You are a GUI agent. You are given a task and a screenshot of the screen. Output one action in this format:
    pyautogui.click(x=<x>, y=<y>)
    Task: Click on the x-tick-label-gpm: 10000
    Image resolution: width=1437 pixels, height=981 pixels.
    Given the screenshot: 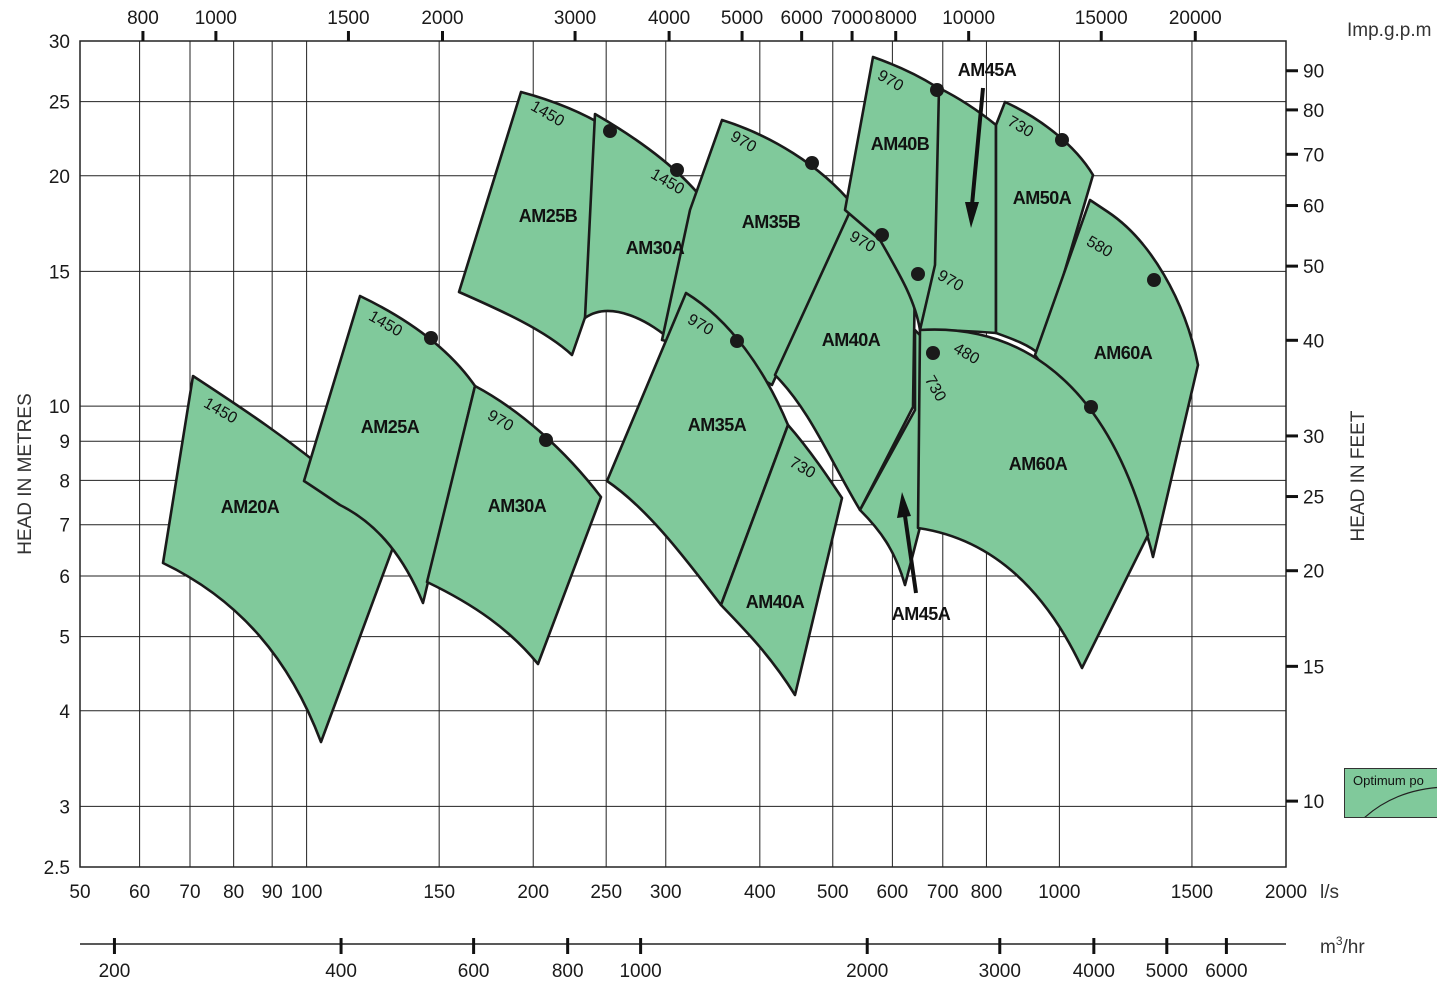 What is the action you would take?
    pyautogui.click(x=968, y=18)
    